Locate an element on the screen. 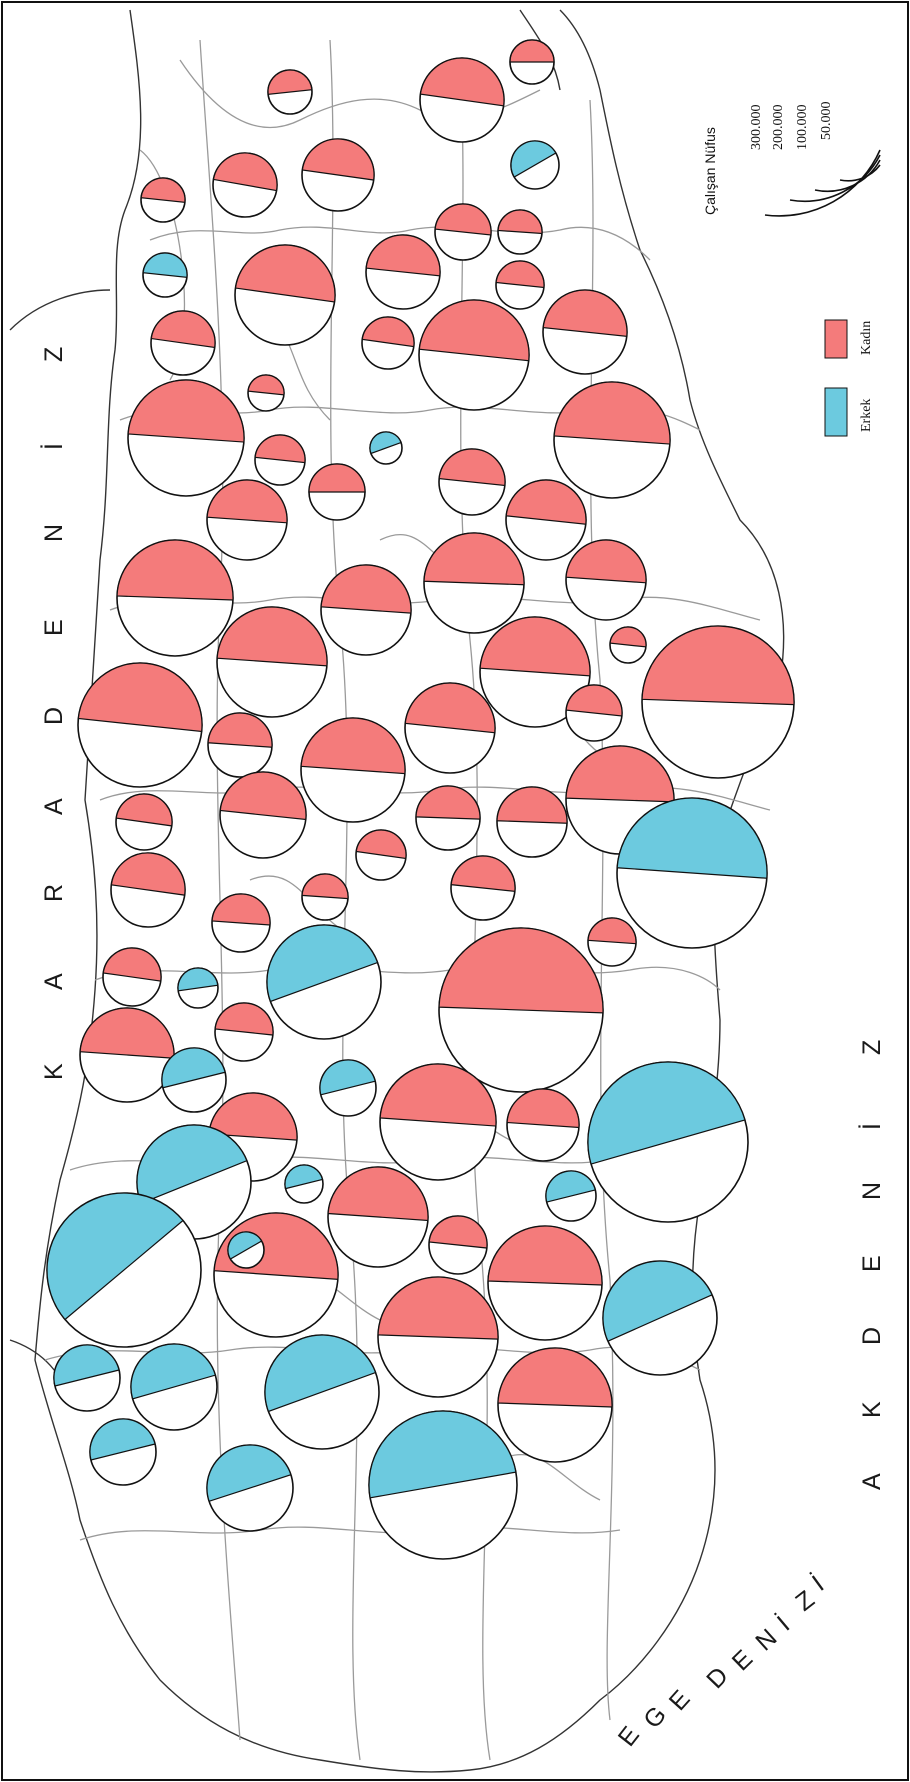  legend-size-arc-100k is located at coordinates (847, 176).